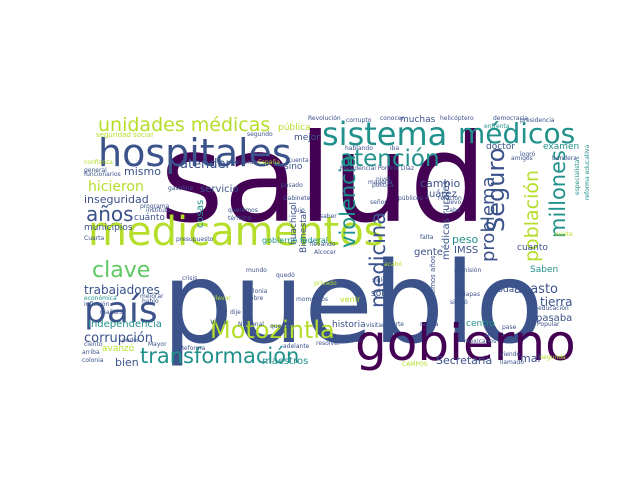 The height and width of the screenshot is (480, 640). Describe the element at coordinates (468, 294) in the screenshot. I see `word-chiapas: Chiapas` at that location.